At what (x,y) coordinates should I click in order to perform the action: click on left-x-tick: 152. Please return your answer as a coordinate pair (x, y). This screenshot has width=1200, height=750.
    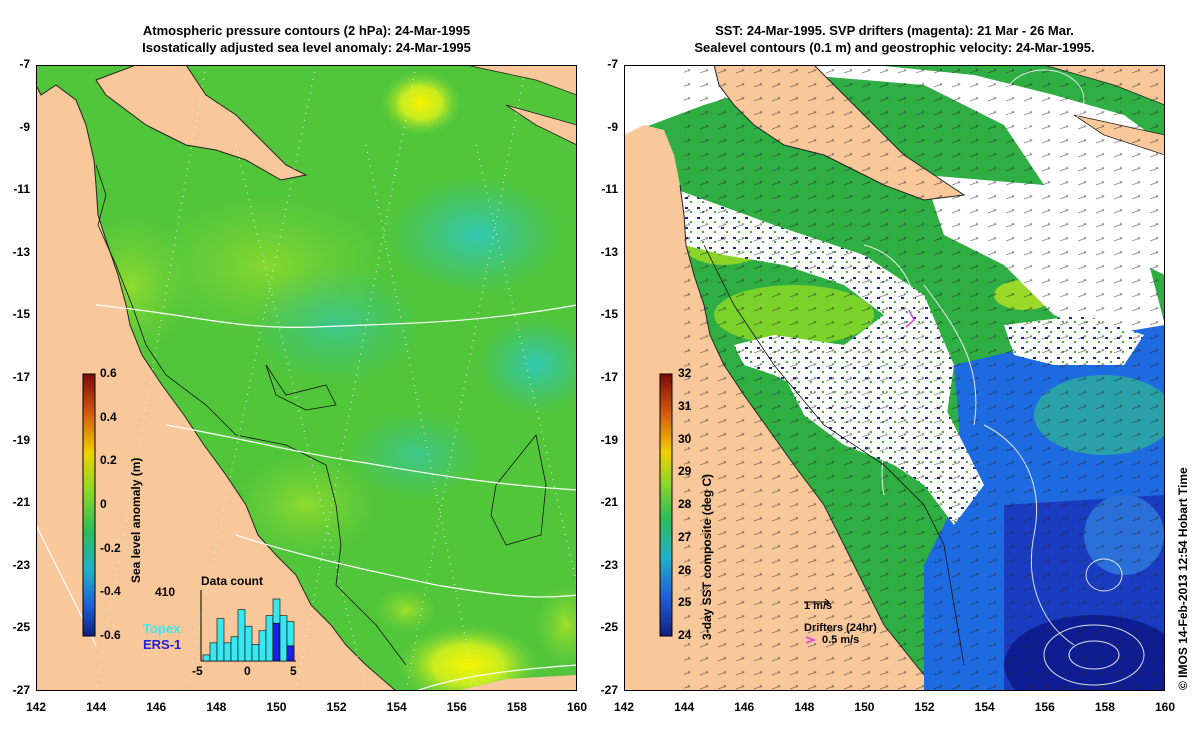
    Looking at the image, I should click on (336, 707).